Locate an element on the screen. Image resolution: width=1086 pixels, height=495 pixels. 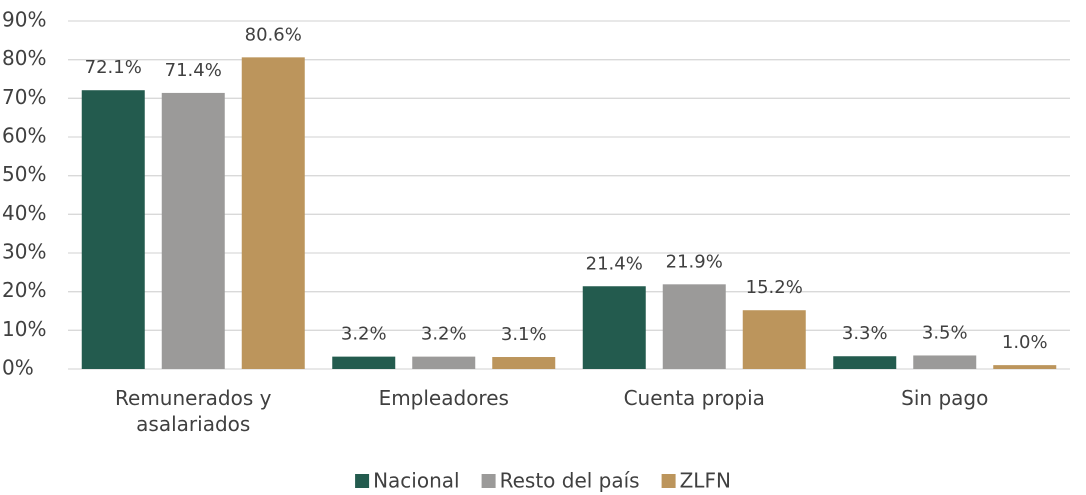
y-tick-label: 60% is located at coordinates (24, 136).